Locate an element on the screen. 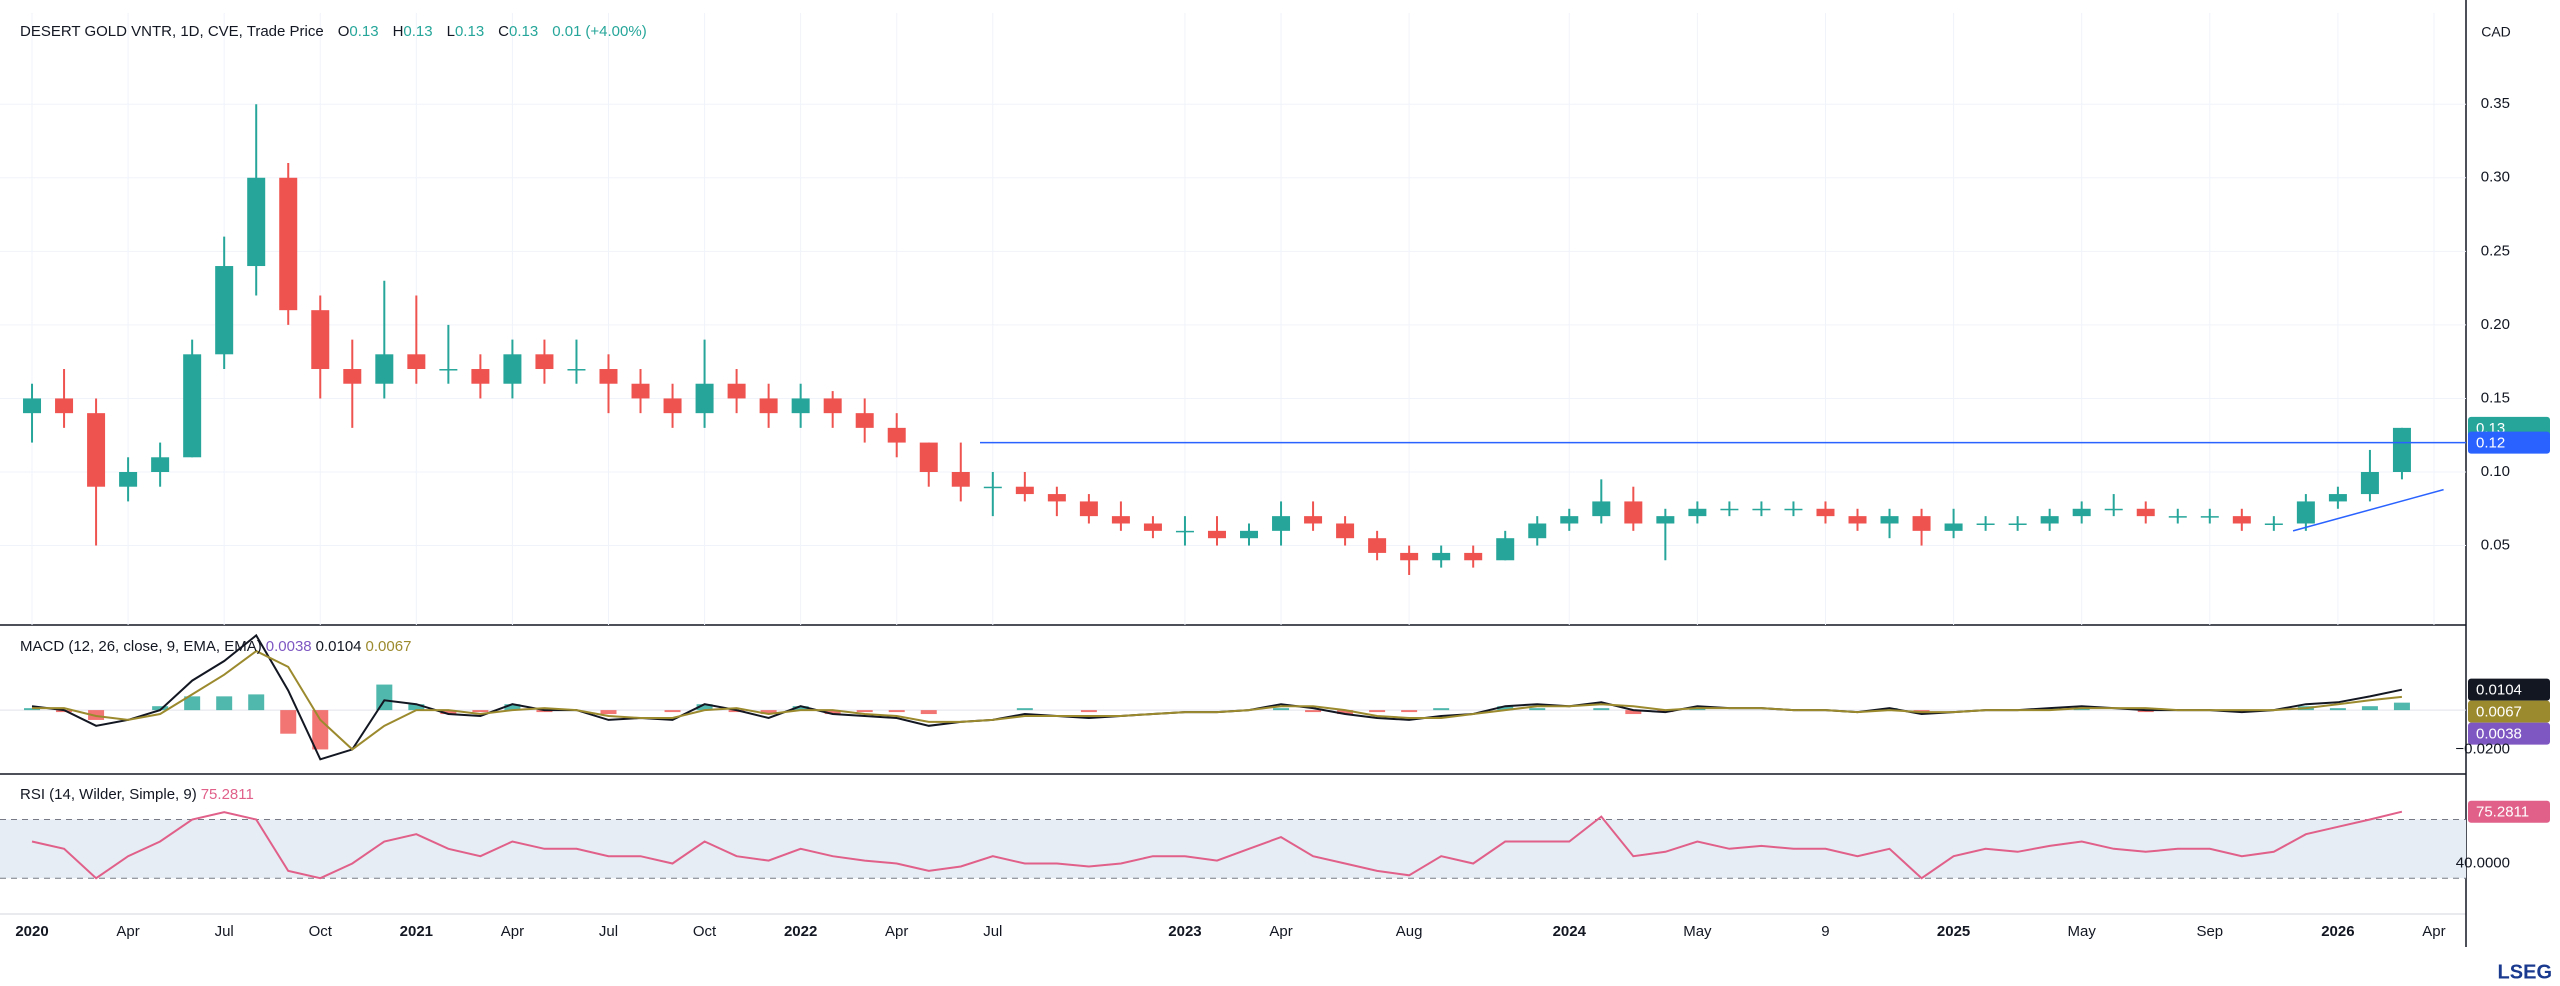  low-label: L is located at coordinates (450, 31).